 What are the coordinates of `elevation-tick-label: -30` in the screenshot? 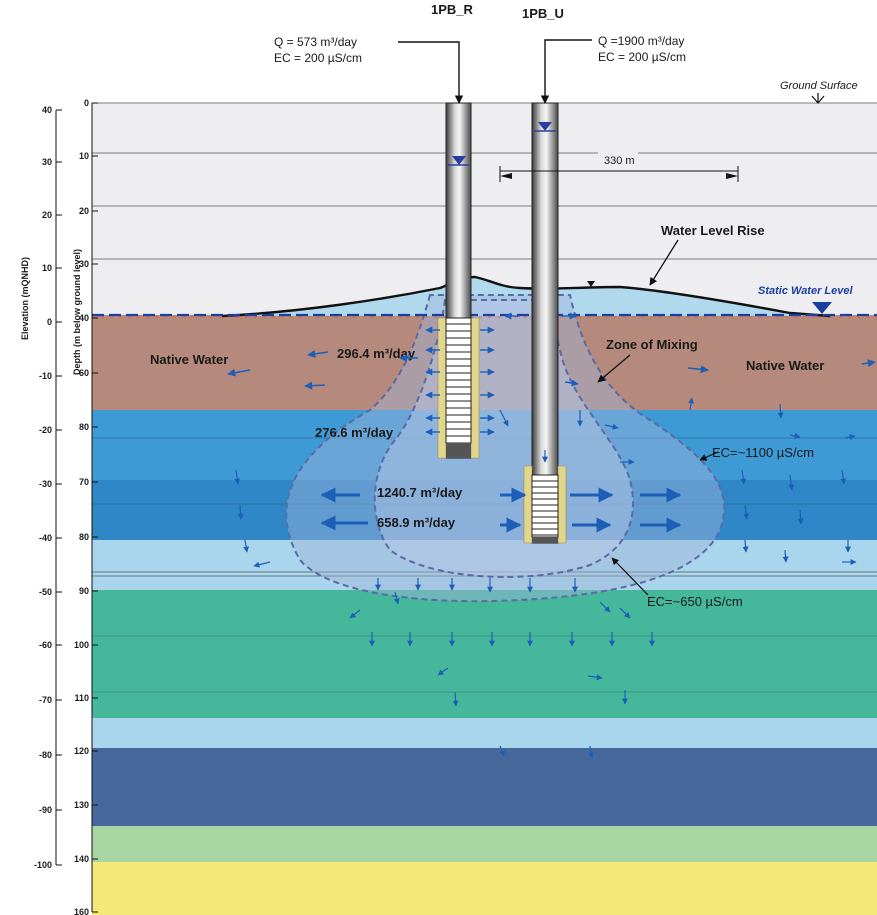 It's located at (45, 484).